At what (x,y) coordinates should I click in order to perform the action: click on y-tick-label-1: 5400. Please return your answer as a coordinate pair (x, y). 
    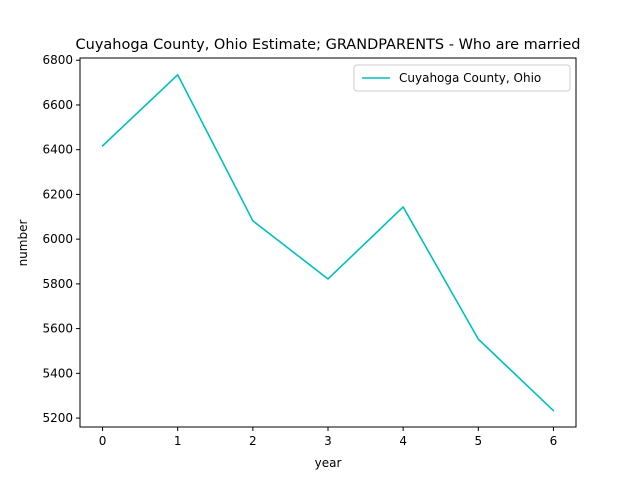
    Looking at the image, I should click on (57, 373).